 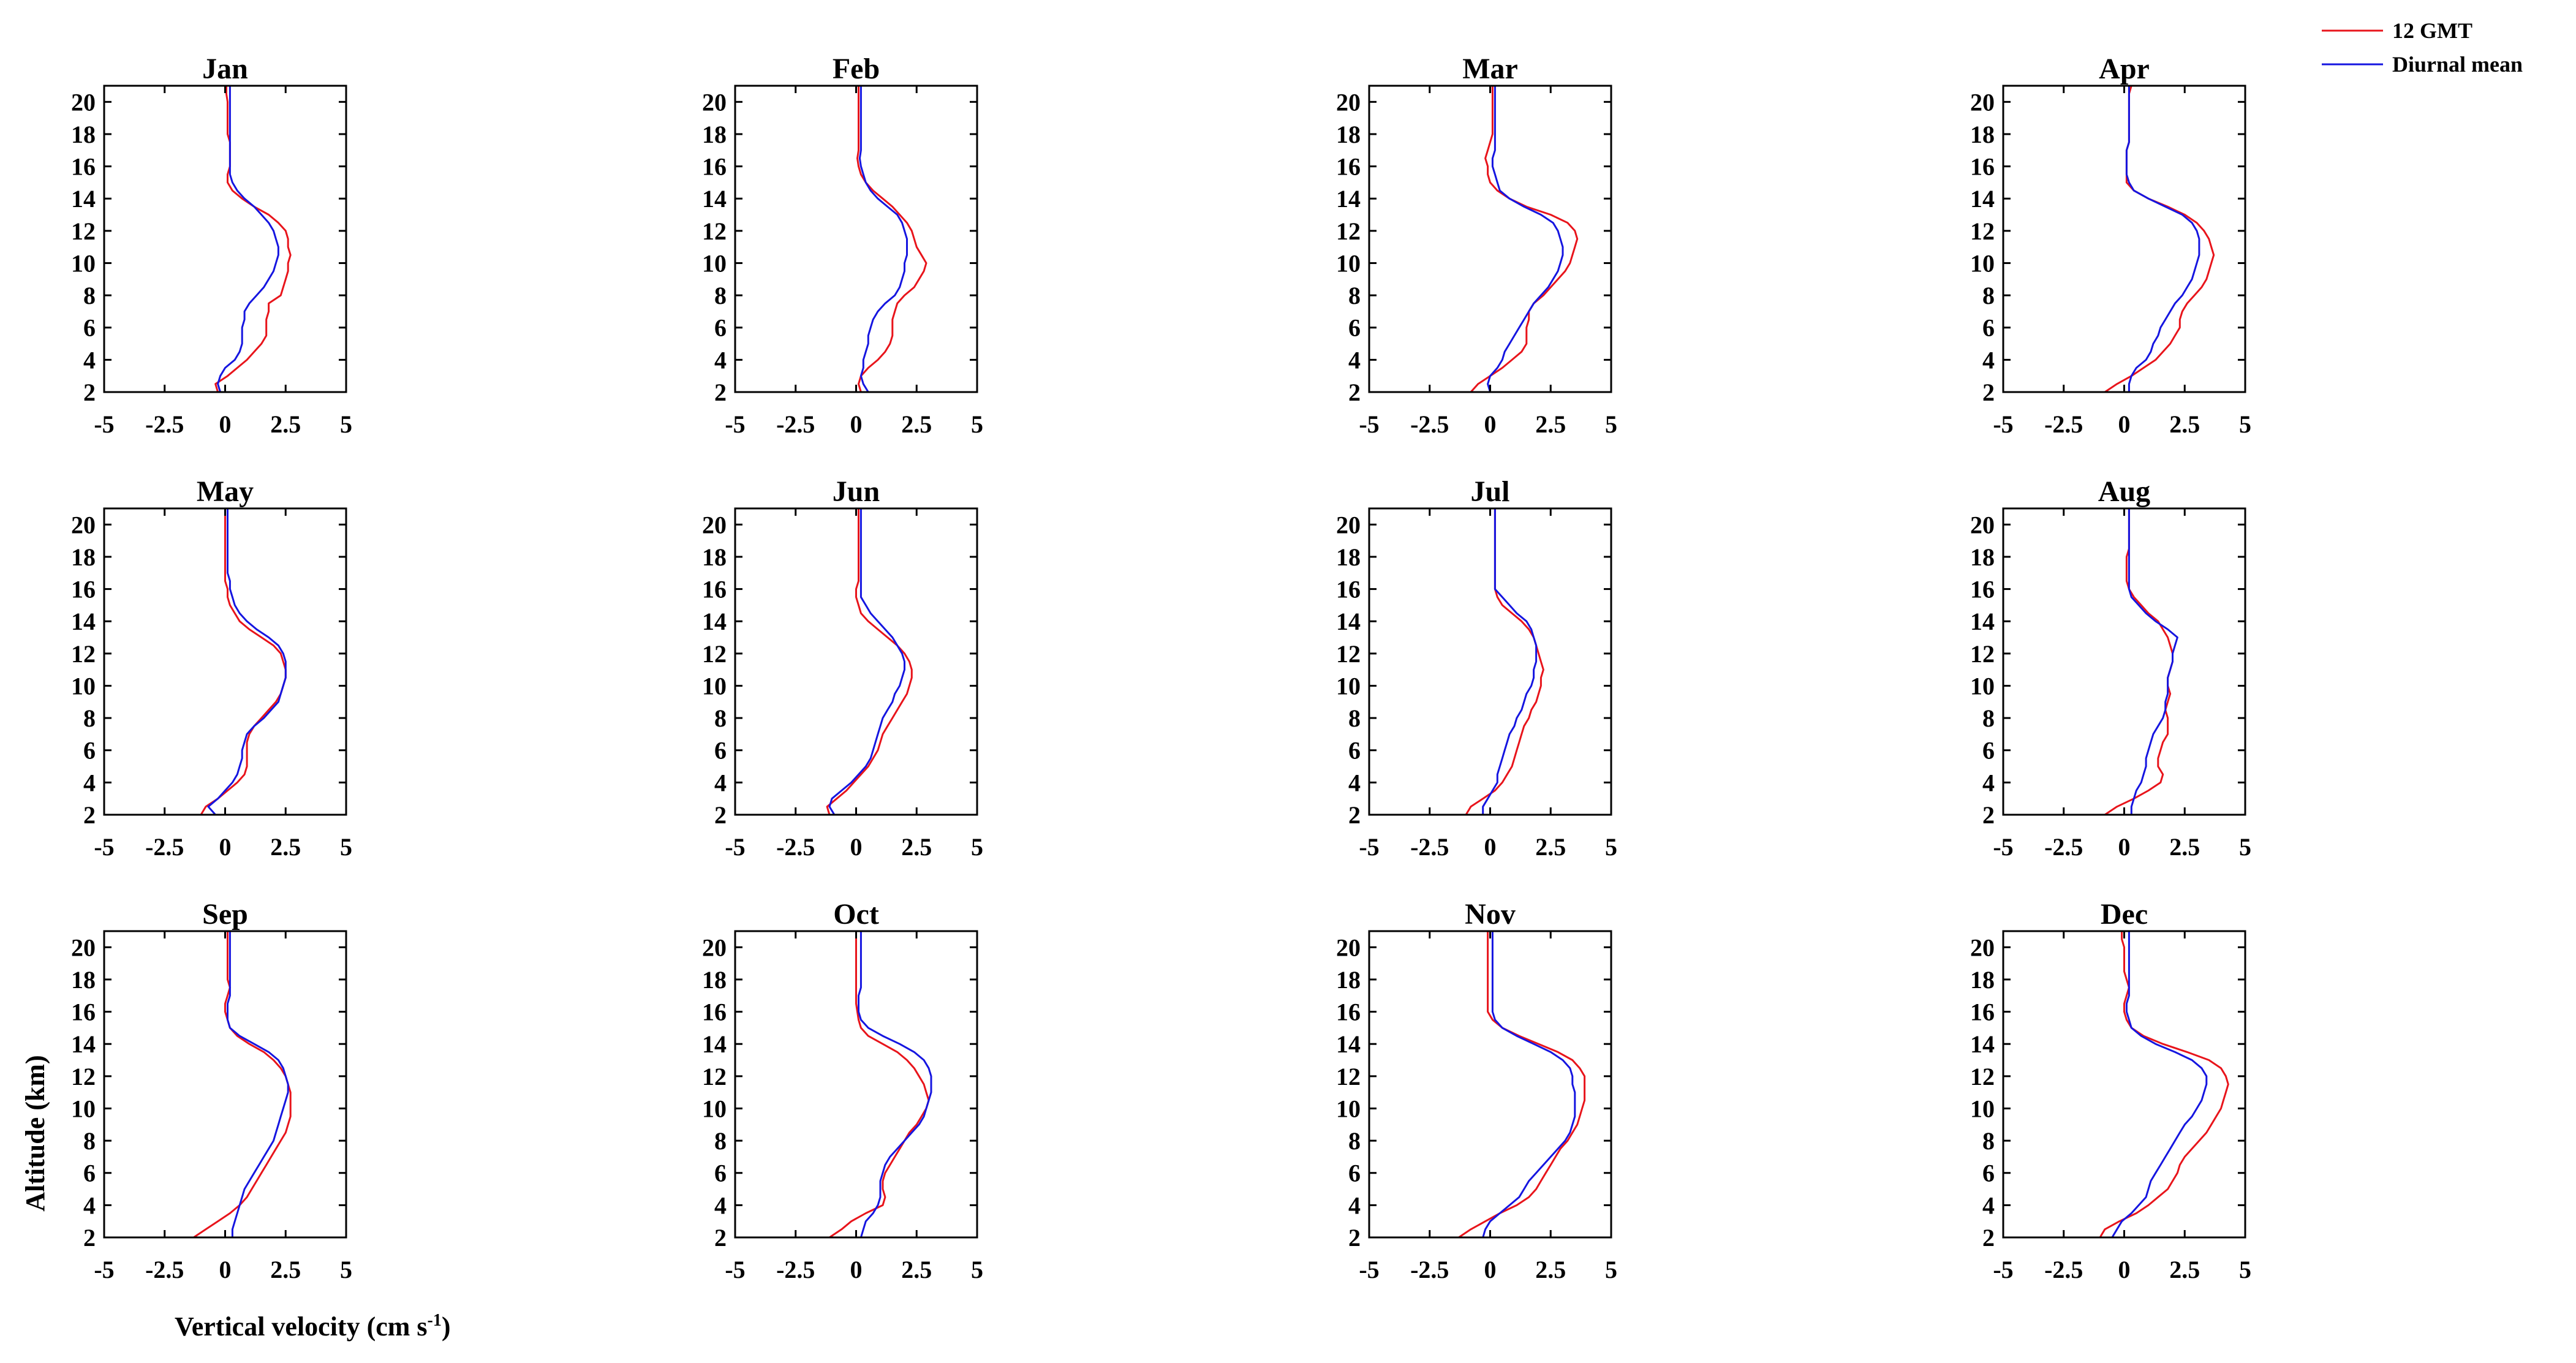 What do you see at coordinates (856, 914) in the screenshot?
I see `panel-title: Oct` at bounding box center [856, 914].